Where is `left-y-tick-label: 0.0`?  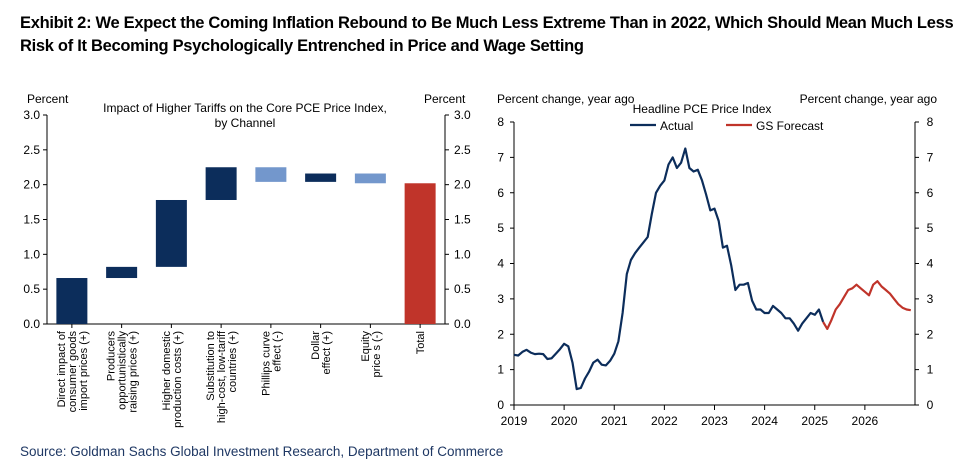
left-y-tick-label: 0.0 is located at coordinates (31, 324).